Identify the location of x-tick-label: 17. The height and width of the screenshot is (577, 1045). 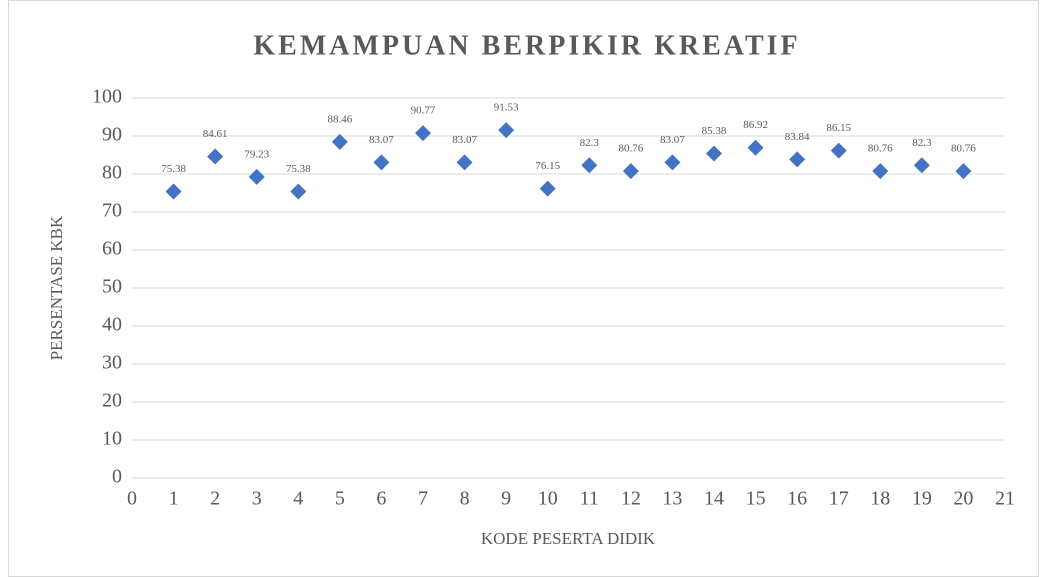
(839, 499).